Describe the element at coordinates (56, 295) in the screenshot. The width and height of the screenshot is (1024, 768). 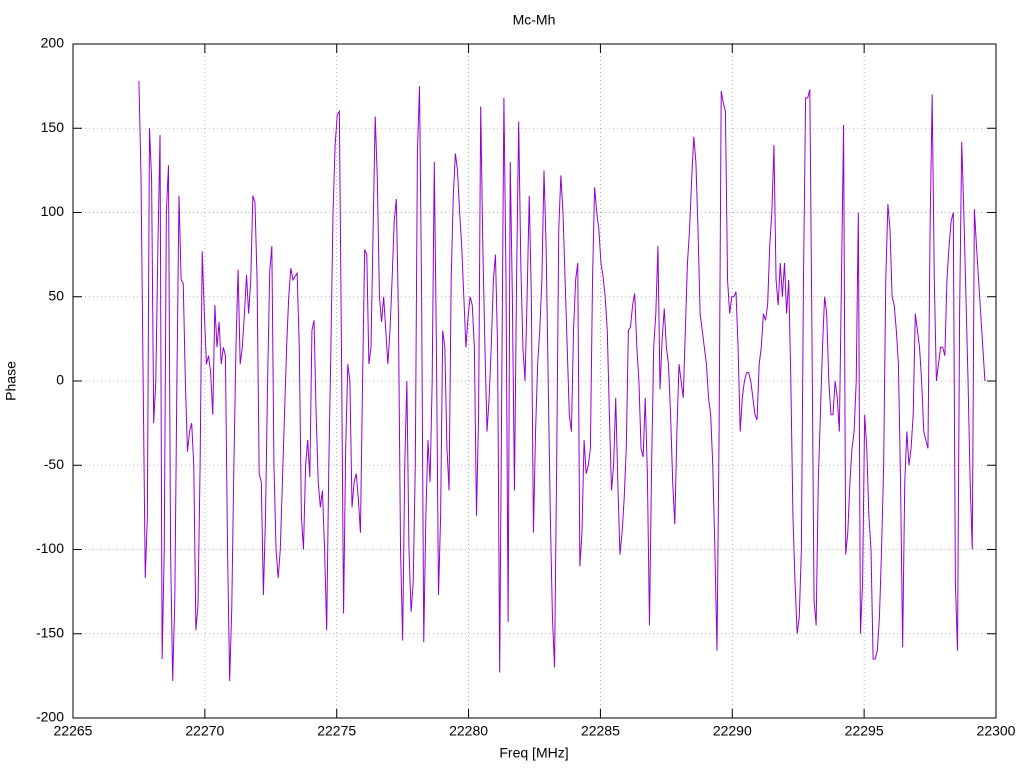
I see `y-tick-label: 50` at that location.